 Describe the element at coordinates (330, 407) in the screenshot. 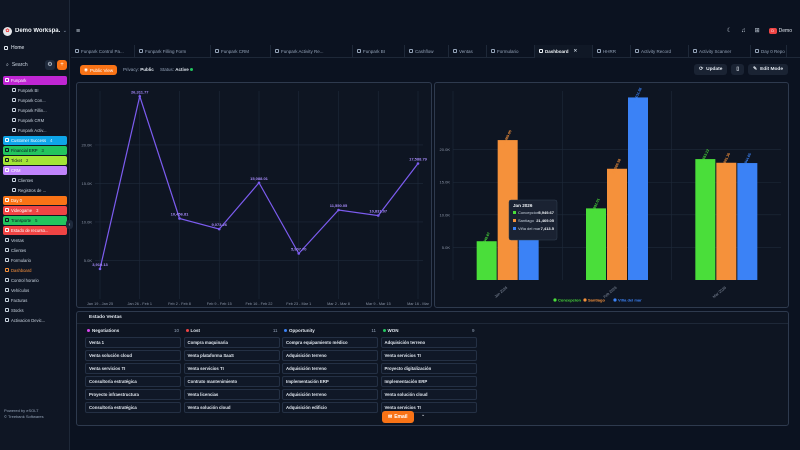

I see `kanban-card: Adquisición edificio` at that location.